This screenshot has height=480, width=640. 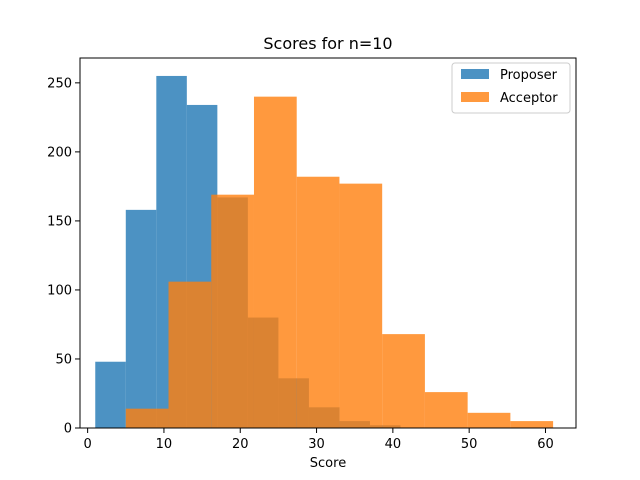 I want to click on y-tick-label-250: 250, so click(x=59, y=83).